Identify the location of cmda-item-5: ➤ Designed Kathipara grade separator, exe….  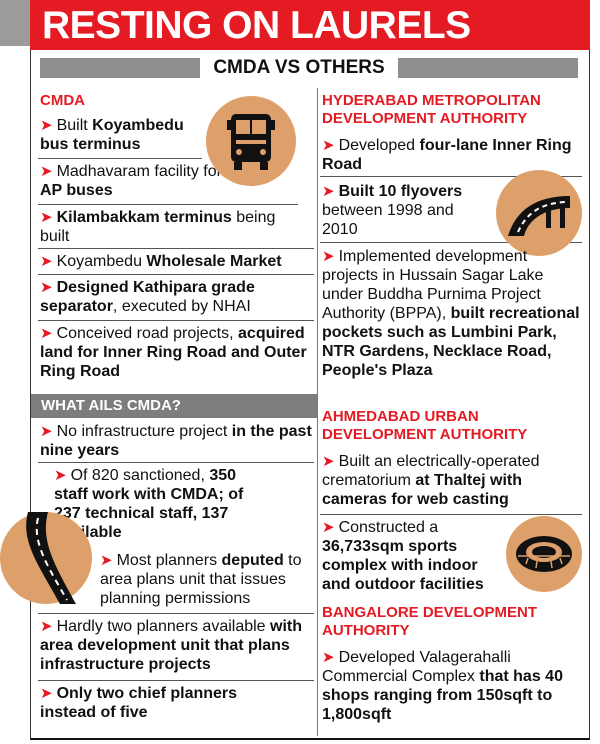
(147, 297).